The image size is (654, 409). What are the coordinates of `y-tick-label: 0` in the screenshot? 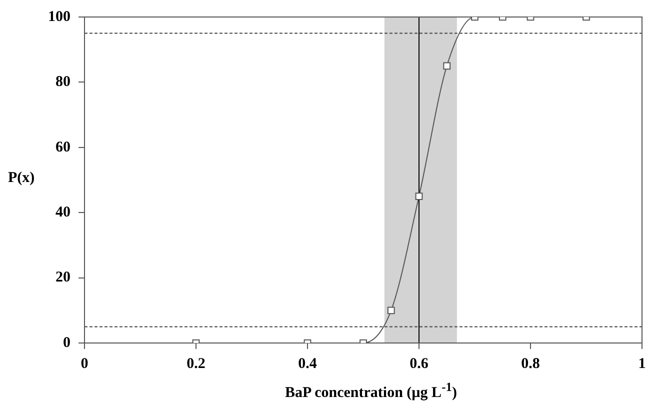 It's located at (66, 342).